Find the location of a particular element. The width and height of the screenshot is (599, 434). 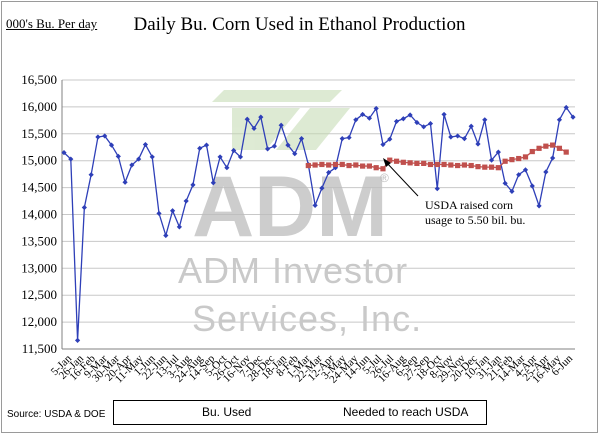

y-tick-label: 15,000 is located at coordinates (39, 160).